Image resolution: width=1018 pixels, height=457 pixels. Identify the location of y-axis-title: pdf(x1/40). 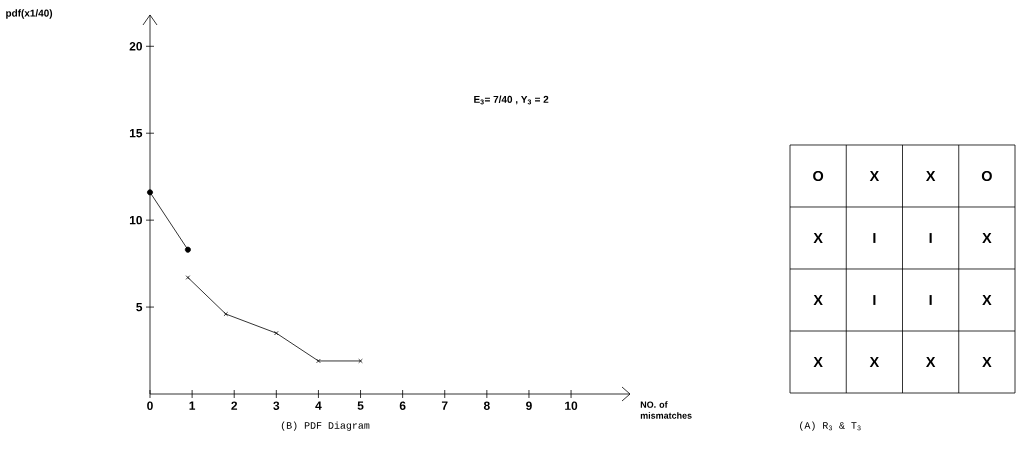
(29, 14).